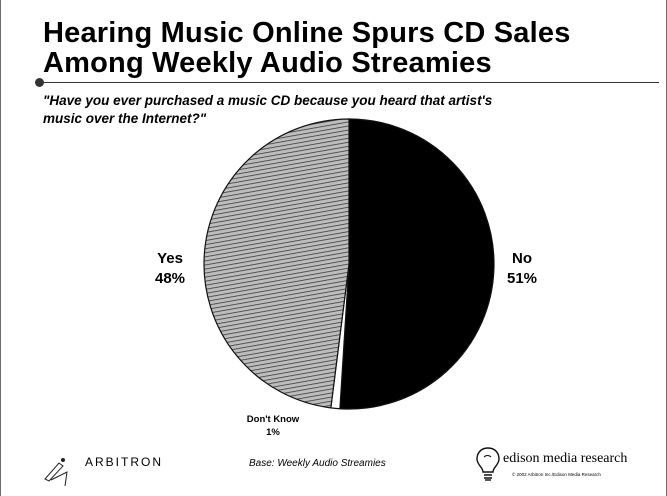  What do you see at coordinates (125, 118) in the screenshot?
I see `question-line-2: music over the Internet?"` at bounding box center [125, 118].